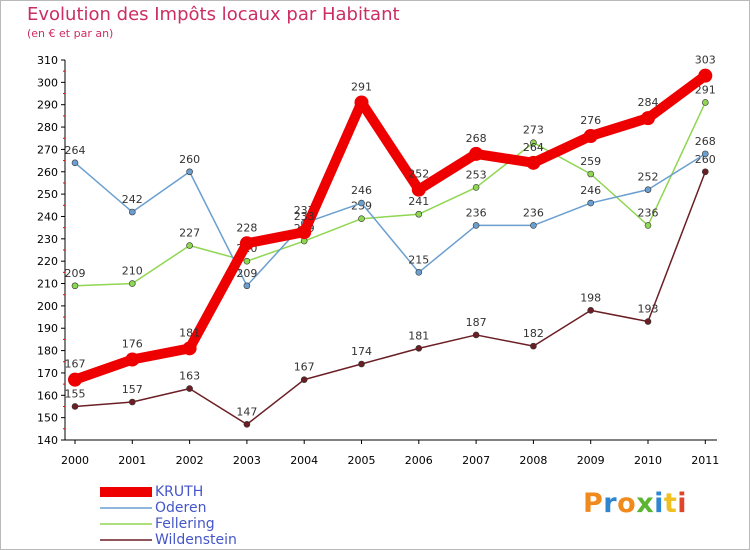 The width and height of the screenshot is (750, 550). Describe the element at coordinates (70, 33) in the screenshot. I see `chart-subtitle: (en € et par an)` at that location.